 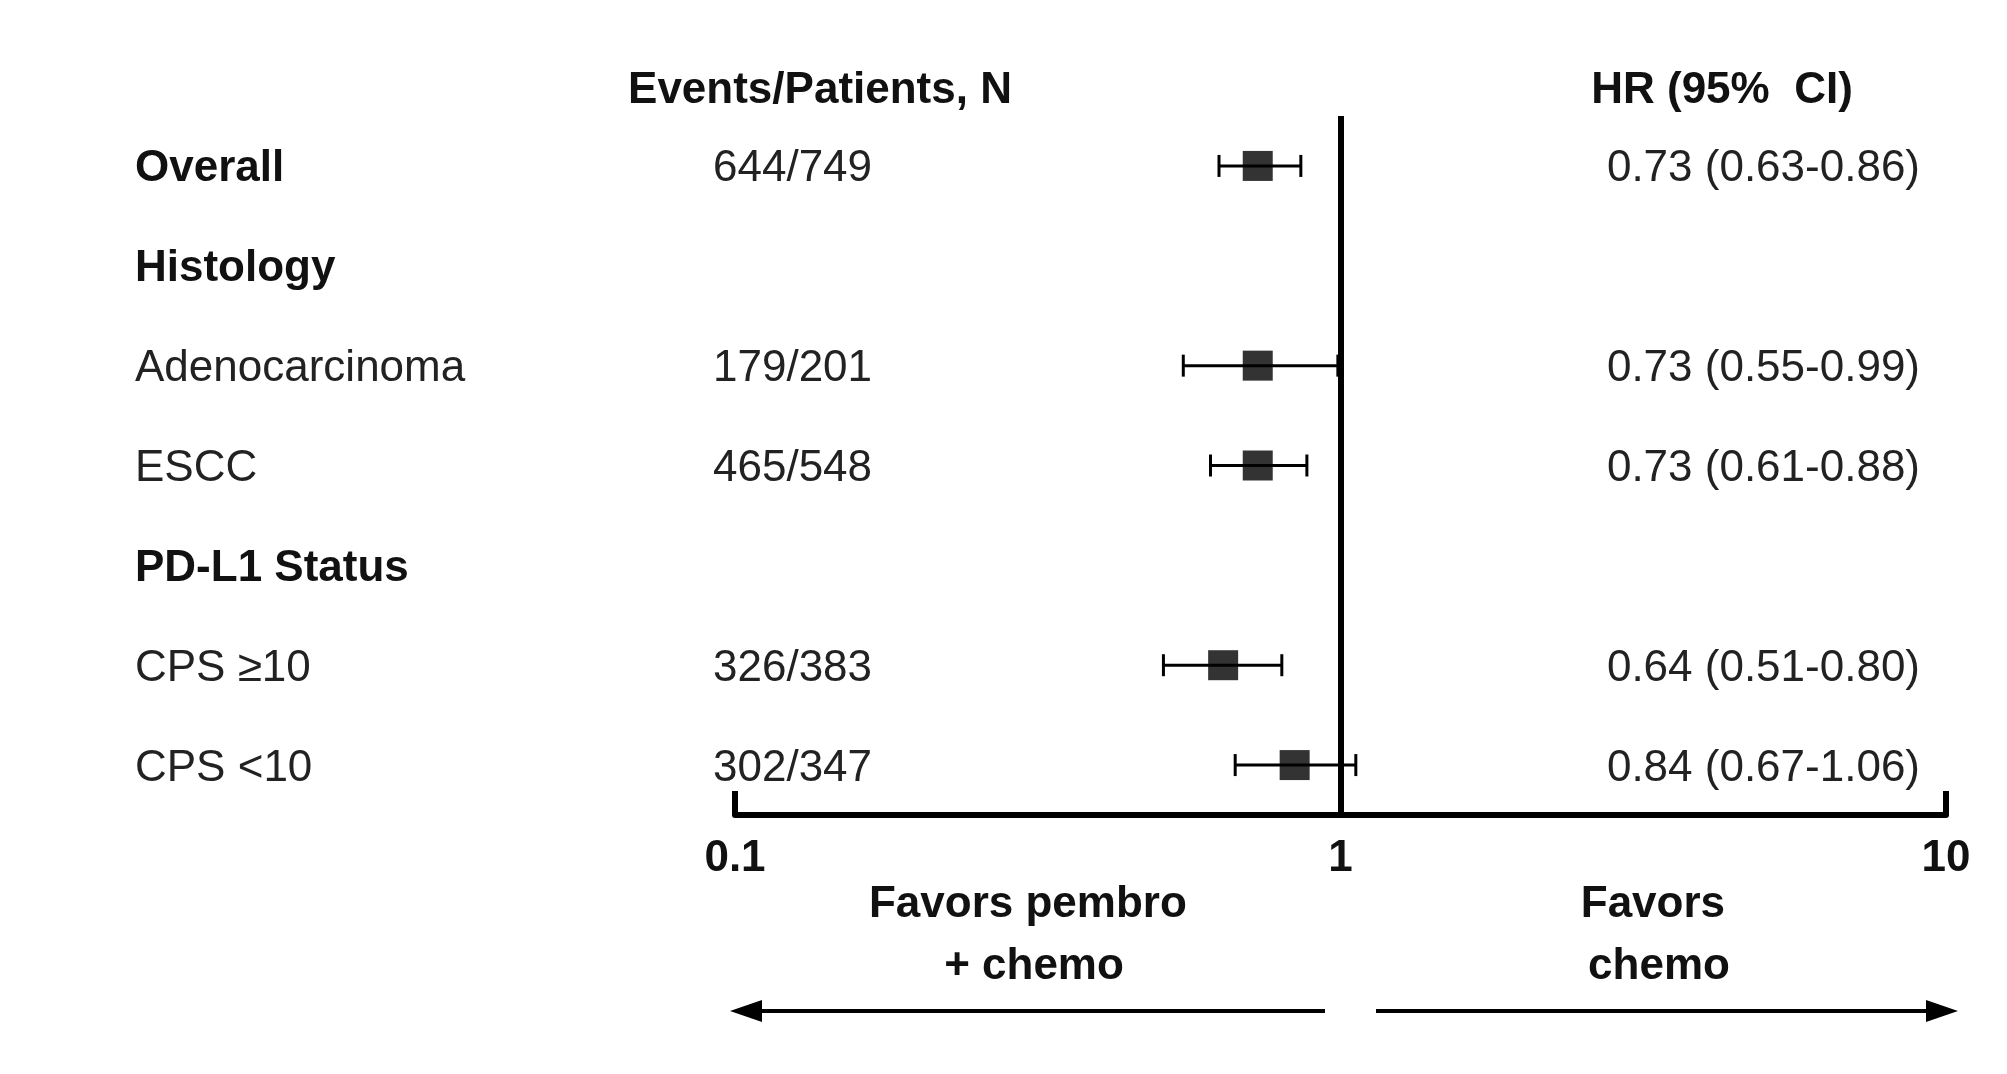 I want to click on y-tick-label: CPS ≥10, so click(x=223, y=665).